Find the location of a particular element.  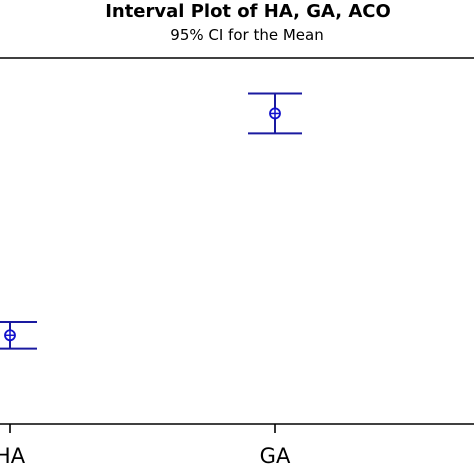

chart-subtitle: 95% CI for the Mean is located at coordinates (247, 35).